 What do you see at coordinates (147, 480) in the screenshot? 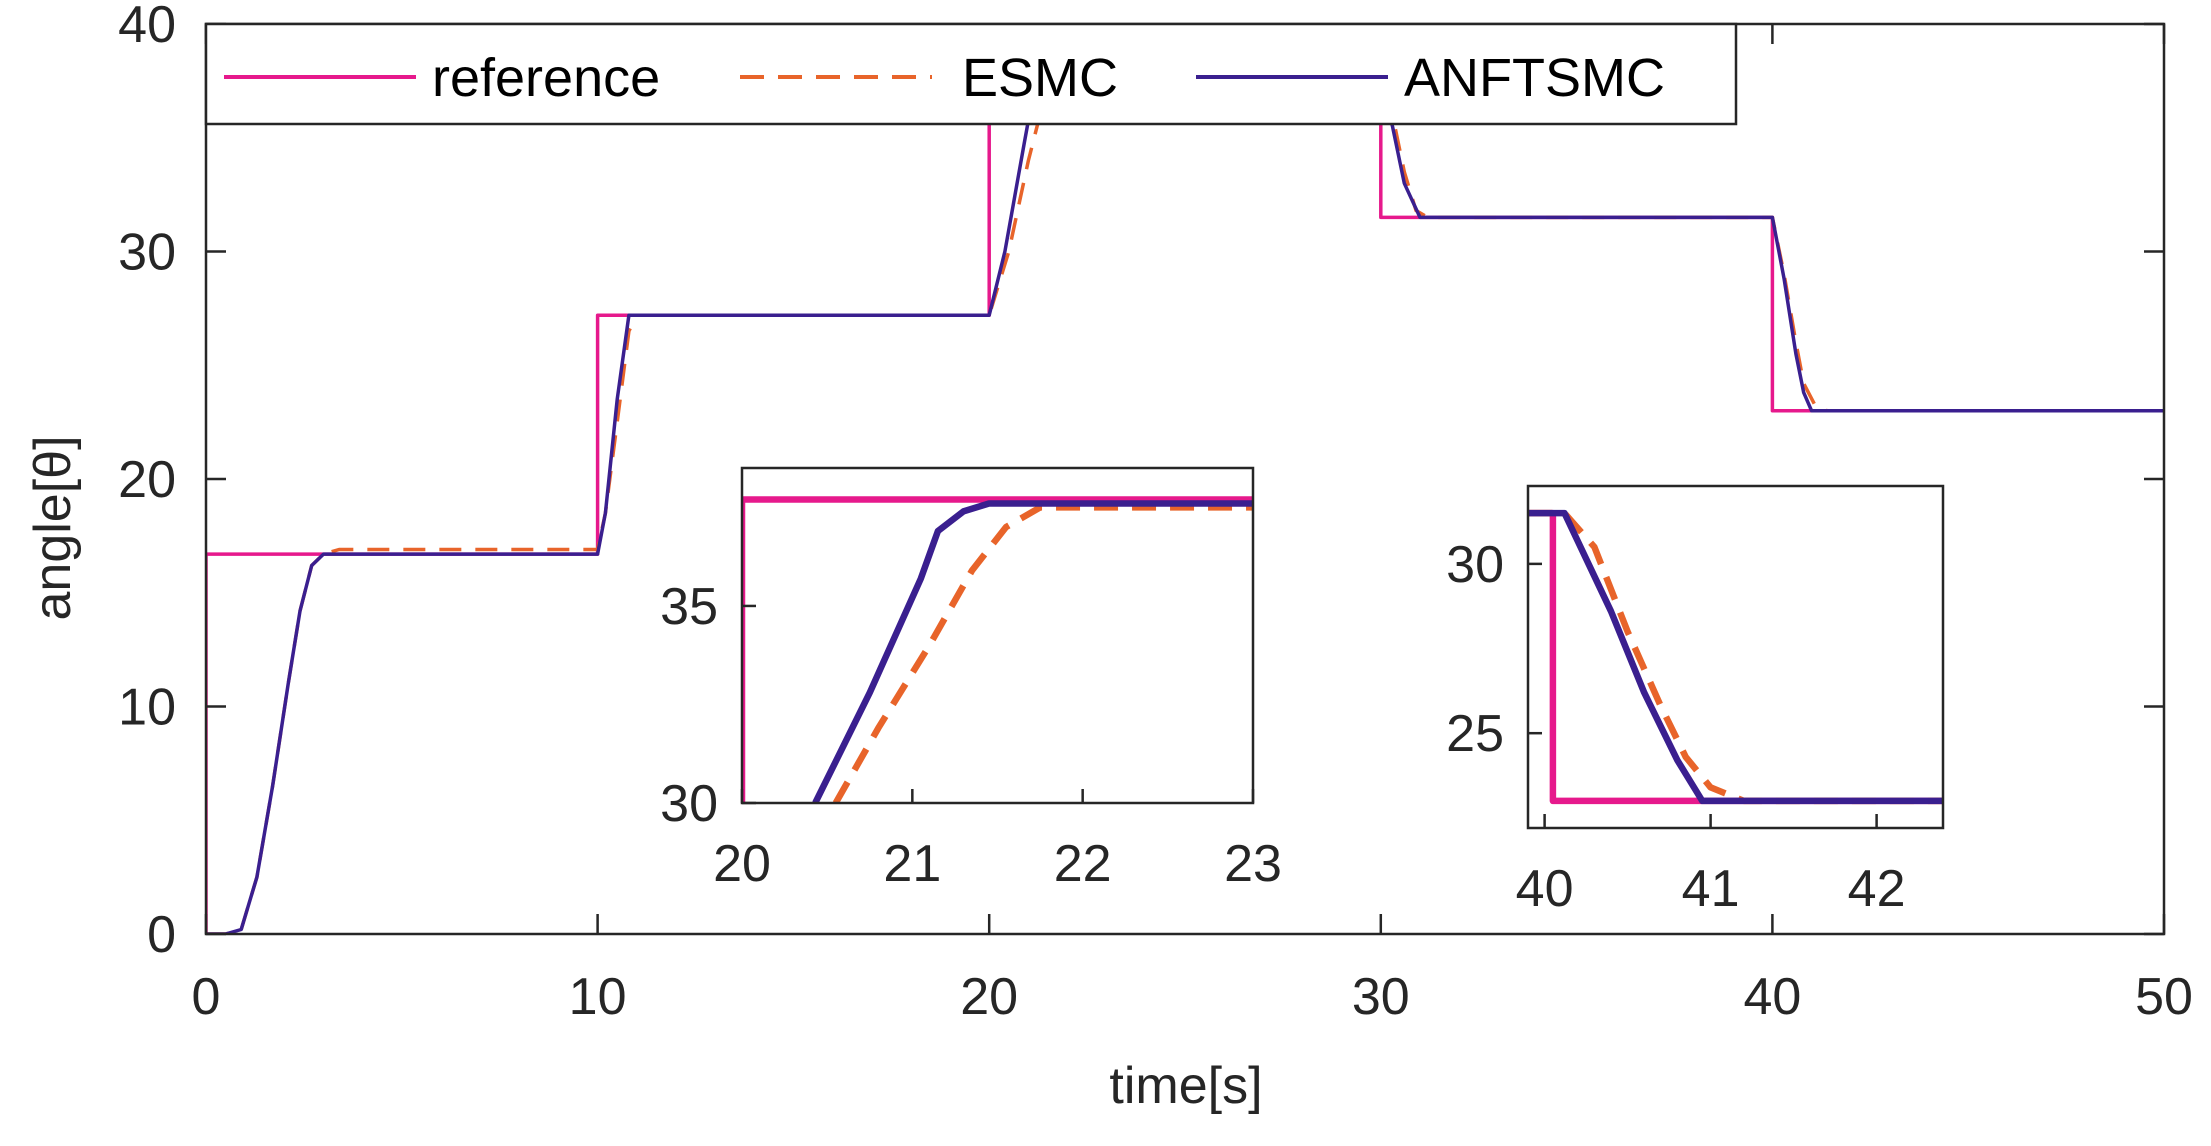
I see `main-y-tick-label: 20` at bounding box center [147, 480].